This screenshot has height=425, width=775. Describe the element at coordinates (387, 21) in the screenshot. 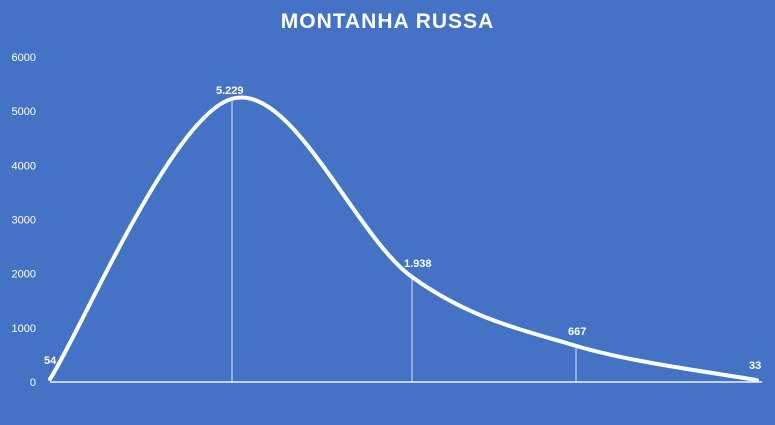

I see `chart-title: MONTANHA RUSSA` at that location.